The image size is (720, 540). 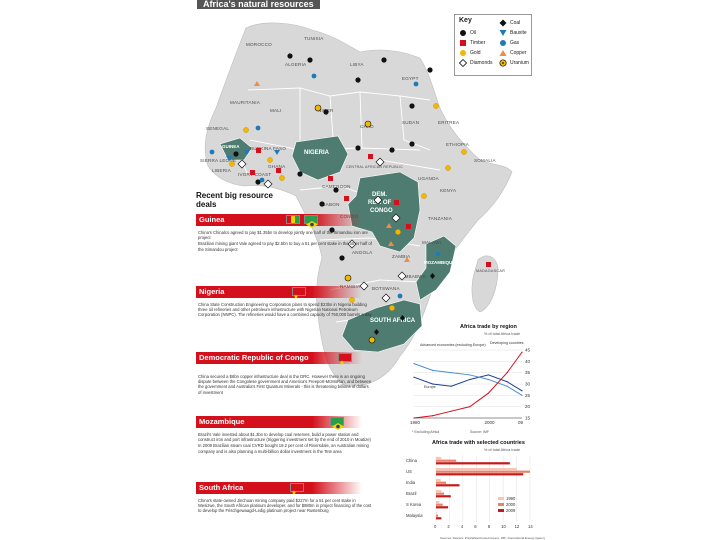 I want to click on label-burkina-faso: BURKINA FASO, so click(x=268, y=148).